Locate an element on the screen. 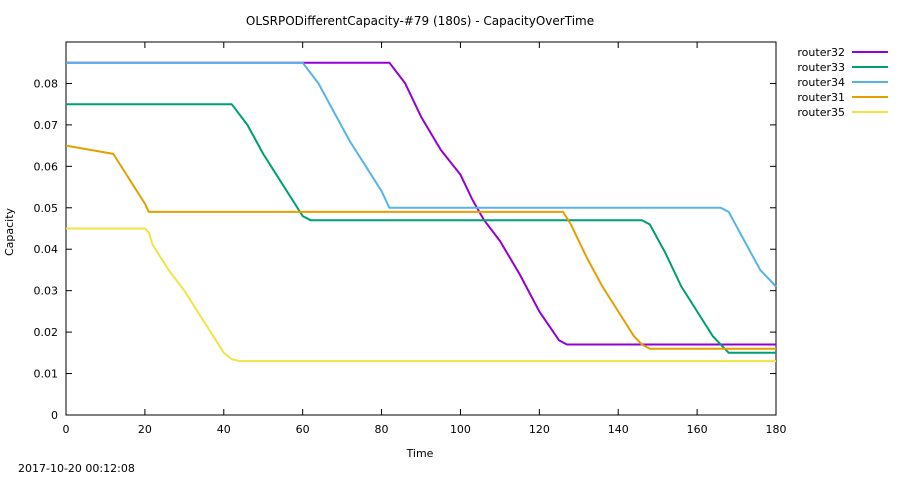 The height and width of the screenshot is (480, 900). y-tick-label: 0.03 is located at coordinates (46, 291).